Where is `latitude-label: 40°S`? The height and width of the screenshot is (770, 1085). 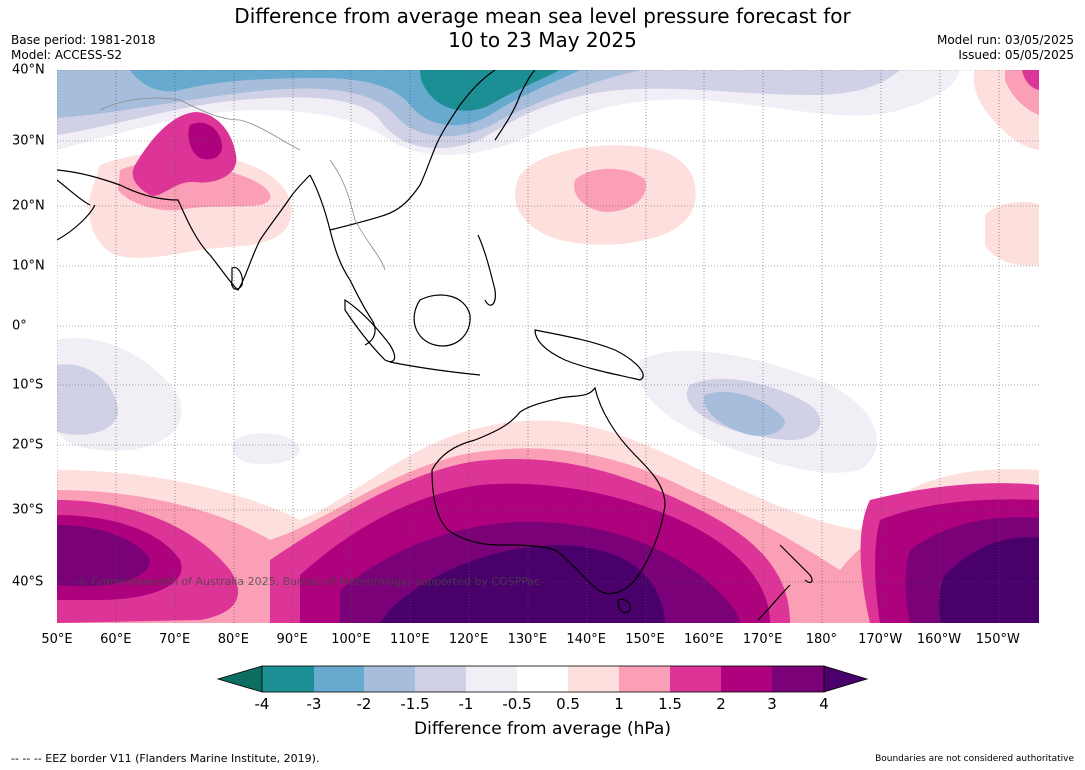
latitude-label: 40°S is located at coordinates (28, 582).